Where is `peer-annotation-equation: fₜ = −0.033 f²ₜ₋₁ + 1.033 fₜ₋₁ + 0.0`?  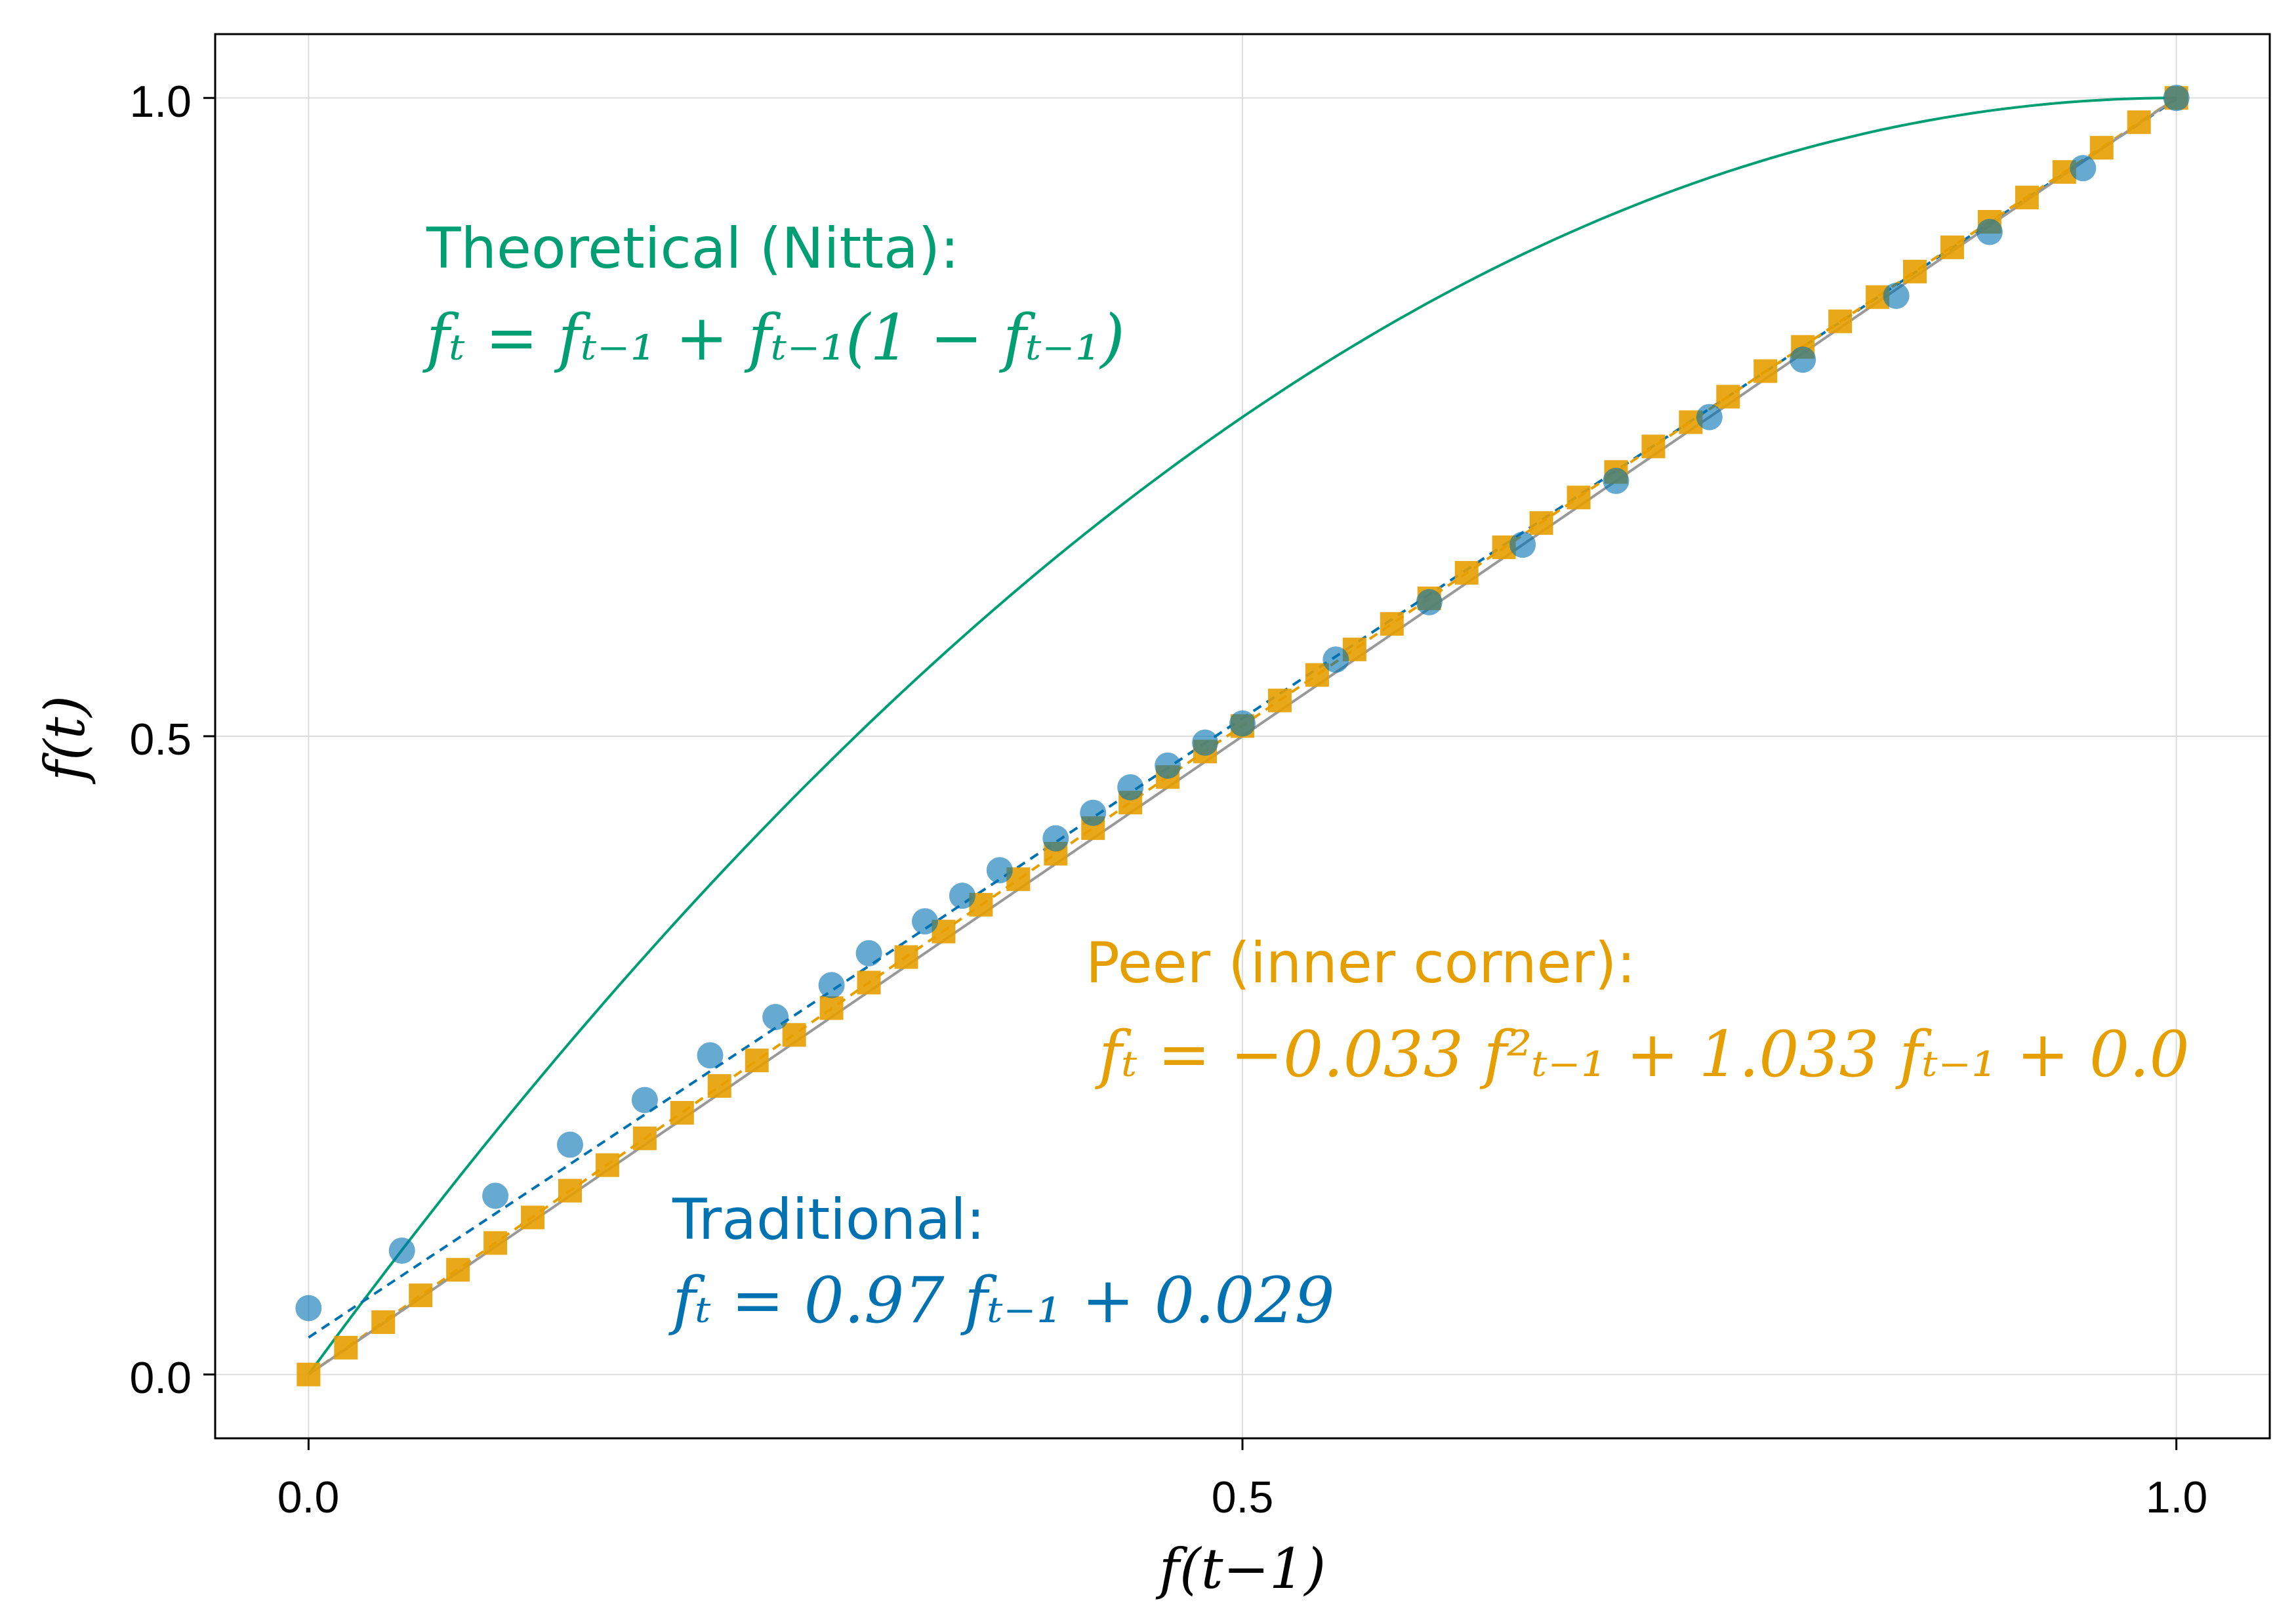 peer-annotation-equation: fₜ = −0.033 f²ₜ₋₁ + 1.033 fₜ₋₁ + 0.0 is located at coordinates (1642, 1054).